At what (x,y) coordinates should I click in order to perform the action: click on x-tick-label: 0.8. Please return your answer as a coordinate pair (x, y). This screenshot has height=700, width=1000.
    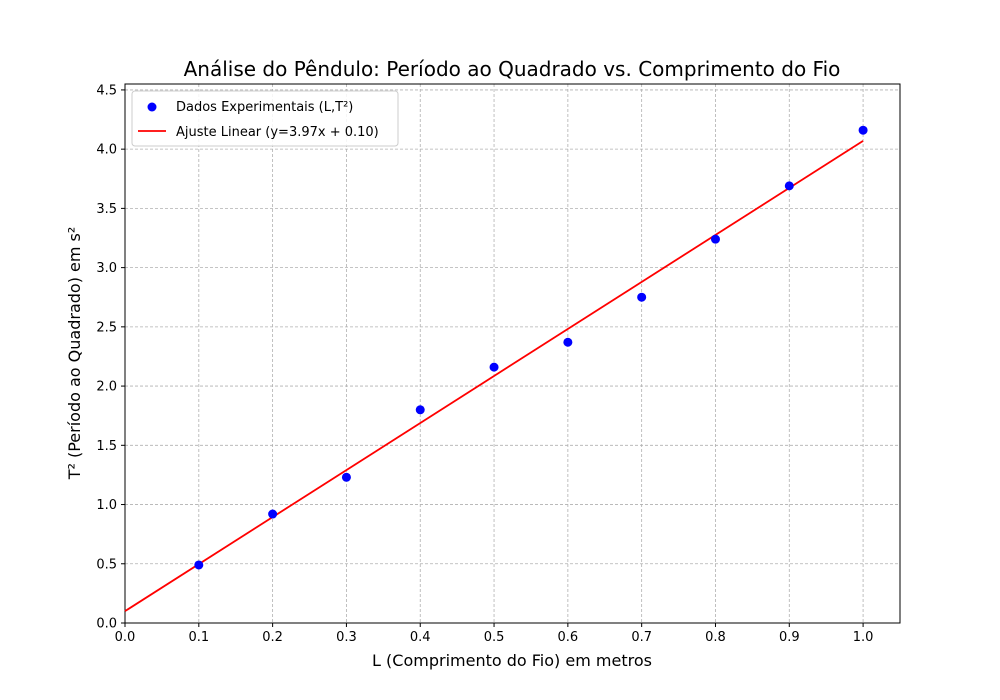
    Looking at the image, I should click on (715, 637).